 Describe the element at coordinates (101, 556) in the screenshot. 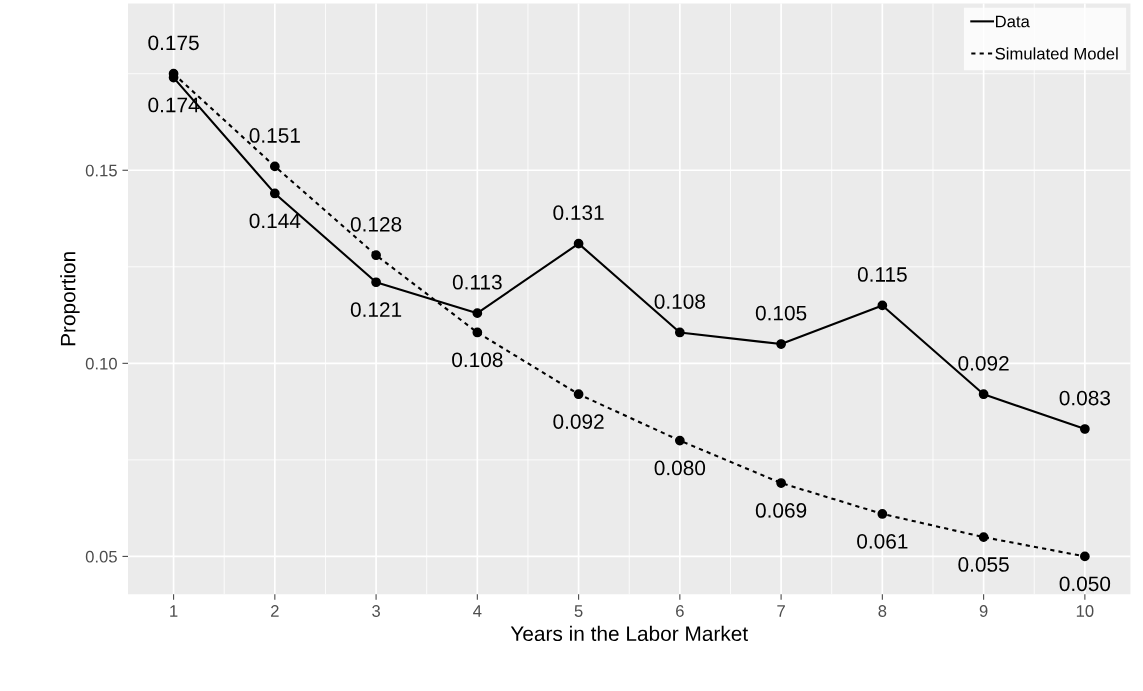

I see `y-tick-label: 0.05` at that location.